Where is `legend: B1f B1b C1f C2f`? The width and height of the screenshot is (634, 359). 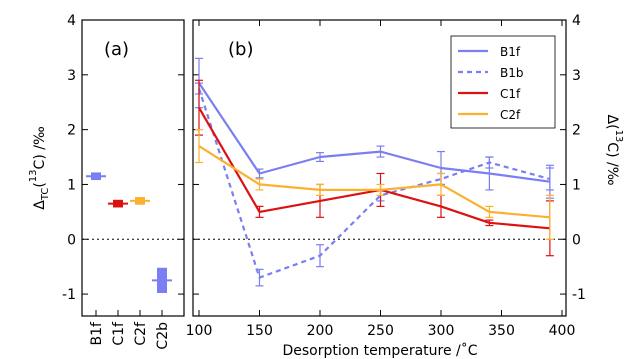 legend: B1f B1b C1f C2f is located at coordinates (503, 82).